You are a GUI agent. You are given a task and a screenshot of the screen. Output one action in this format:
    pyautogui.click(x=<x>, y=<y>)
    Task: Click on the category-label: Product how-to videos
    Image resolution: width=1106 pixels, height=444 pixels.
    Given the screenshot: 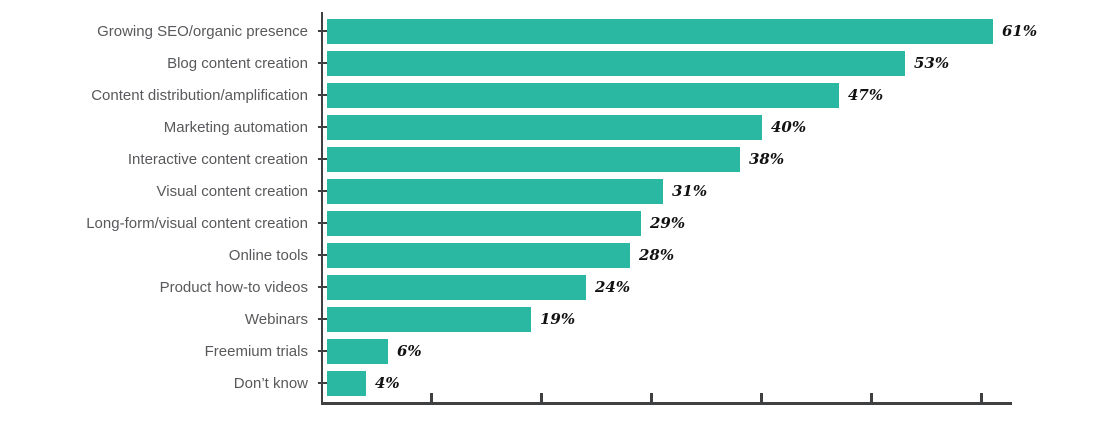 What is the action you would take?
    pyautogui.click(x=233, y=287)
    